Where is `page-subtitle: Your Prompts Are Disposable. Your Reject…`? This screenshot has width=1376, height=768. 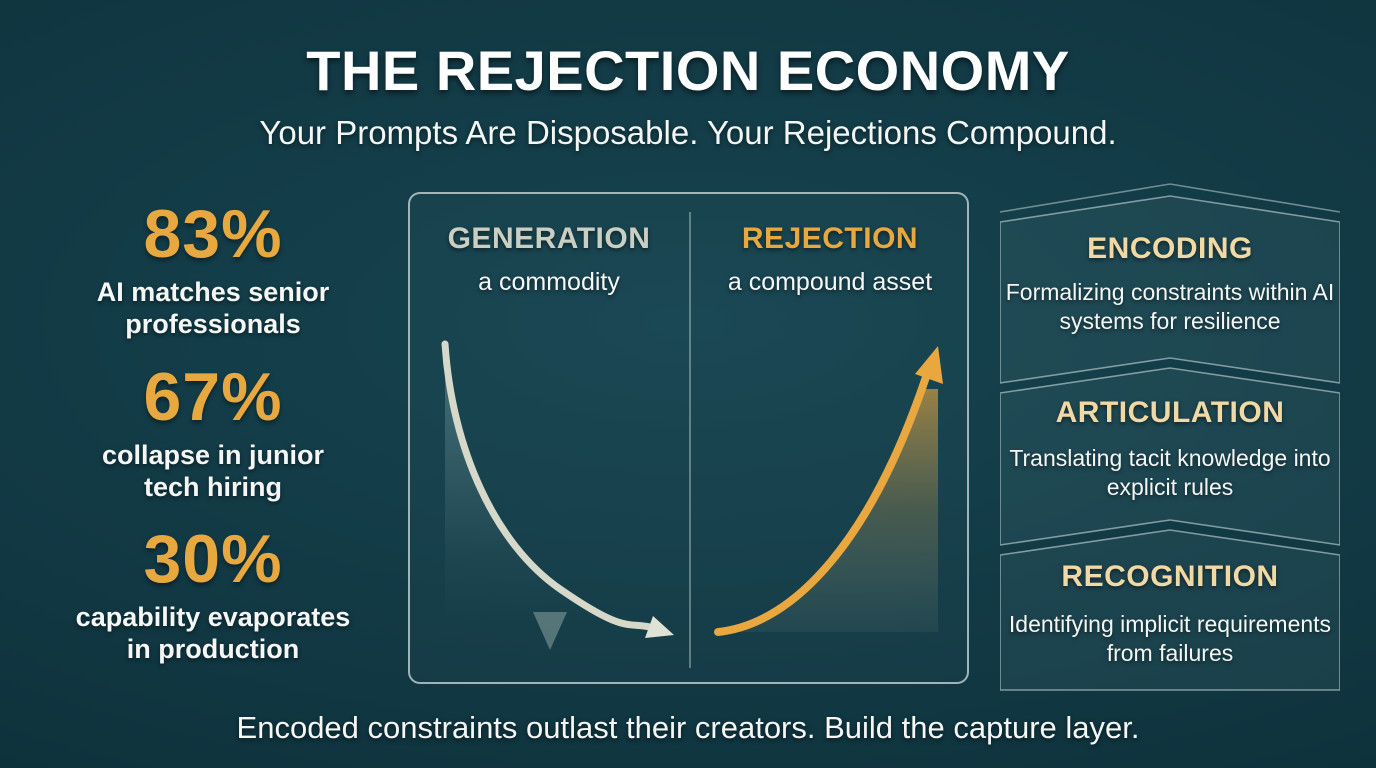
page-subtitle: Your Prompts Are Disposable. Your Reject… is located at coordinates (688, 132).